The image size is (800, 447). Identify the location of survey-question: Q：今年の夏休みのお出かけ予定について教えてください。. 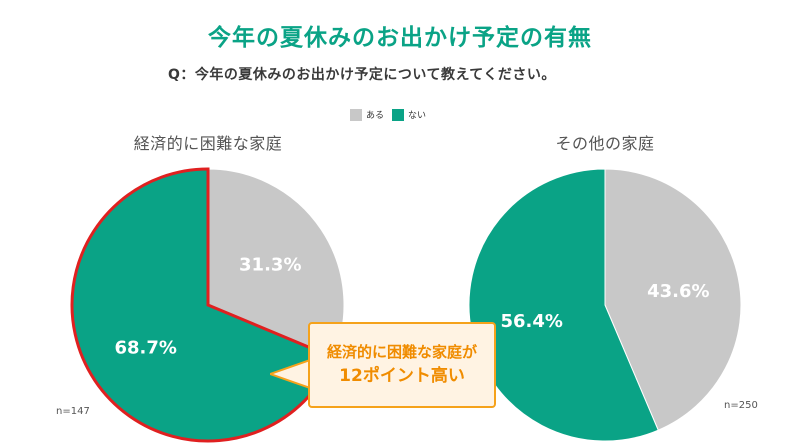
(362, 75).